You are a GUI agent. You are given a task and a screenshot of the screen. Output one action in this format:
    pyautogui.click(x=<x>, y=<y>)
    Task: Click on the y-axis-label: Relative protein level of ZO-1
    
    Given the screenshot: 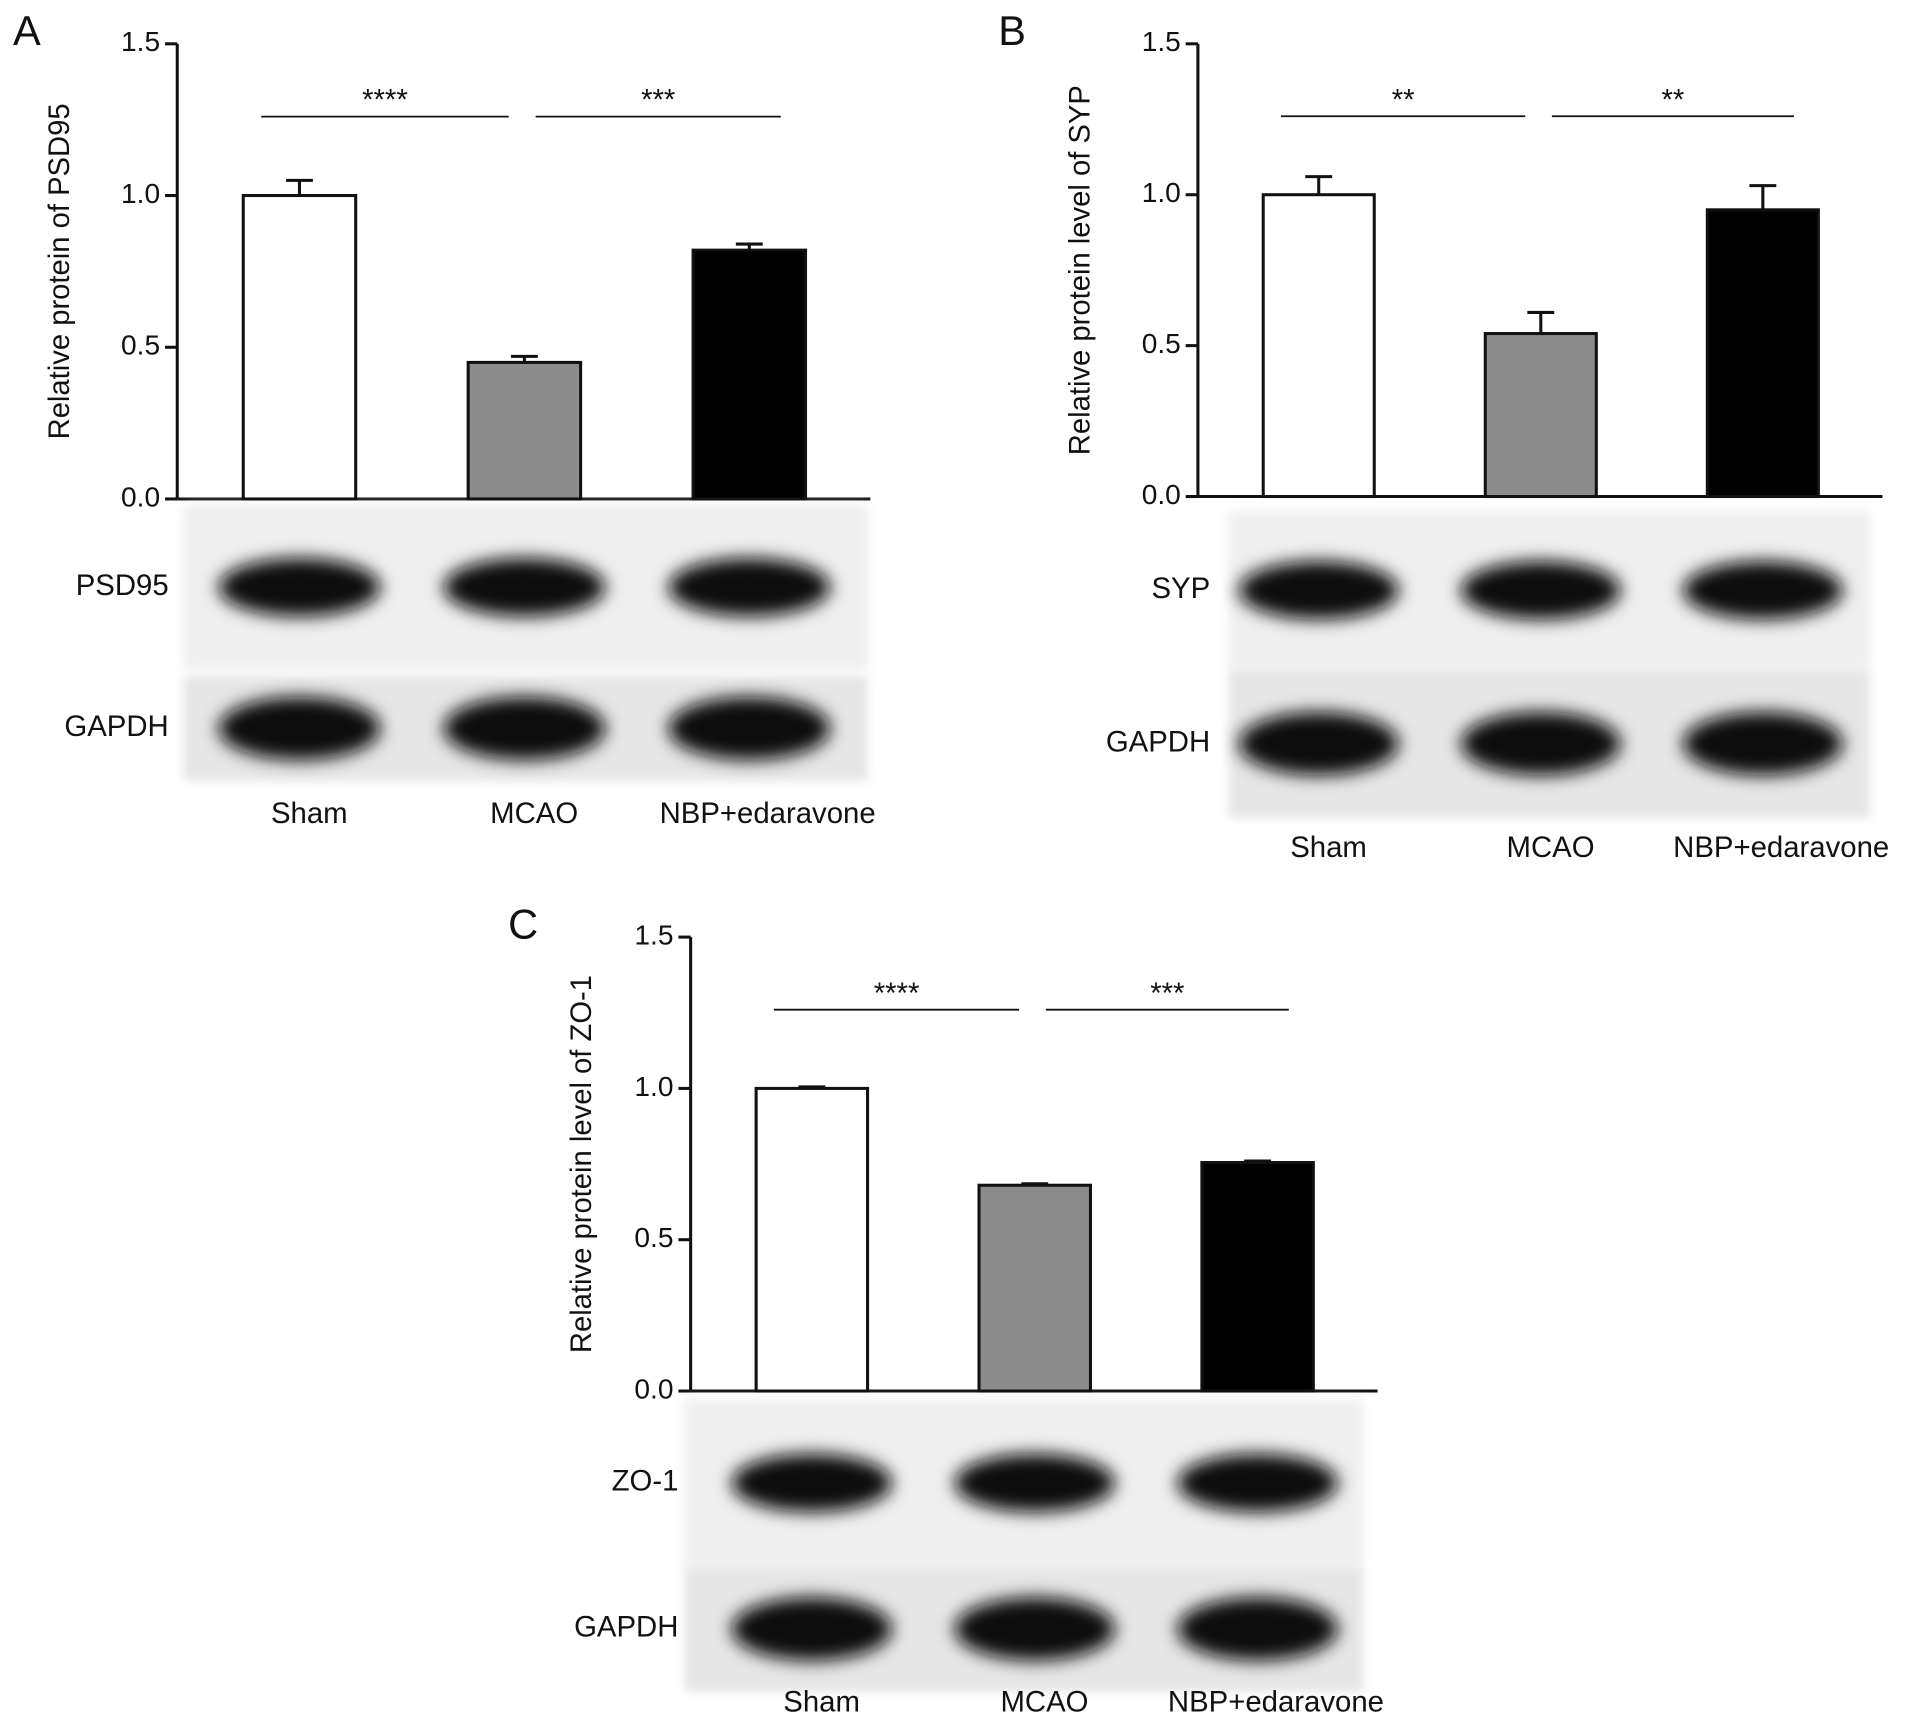 What is the action you would take?
    pyautogui.click(x=582, y=1164)
    